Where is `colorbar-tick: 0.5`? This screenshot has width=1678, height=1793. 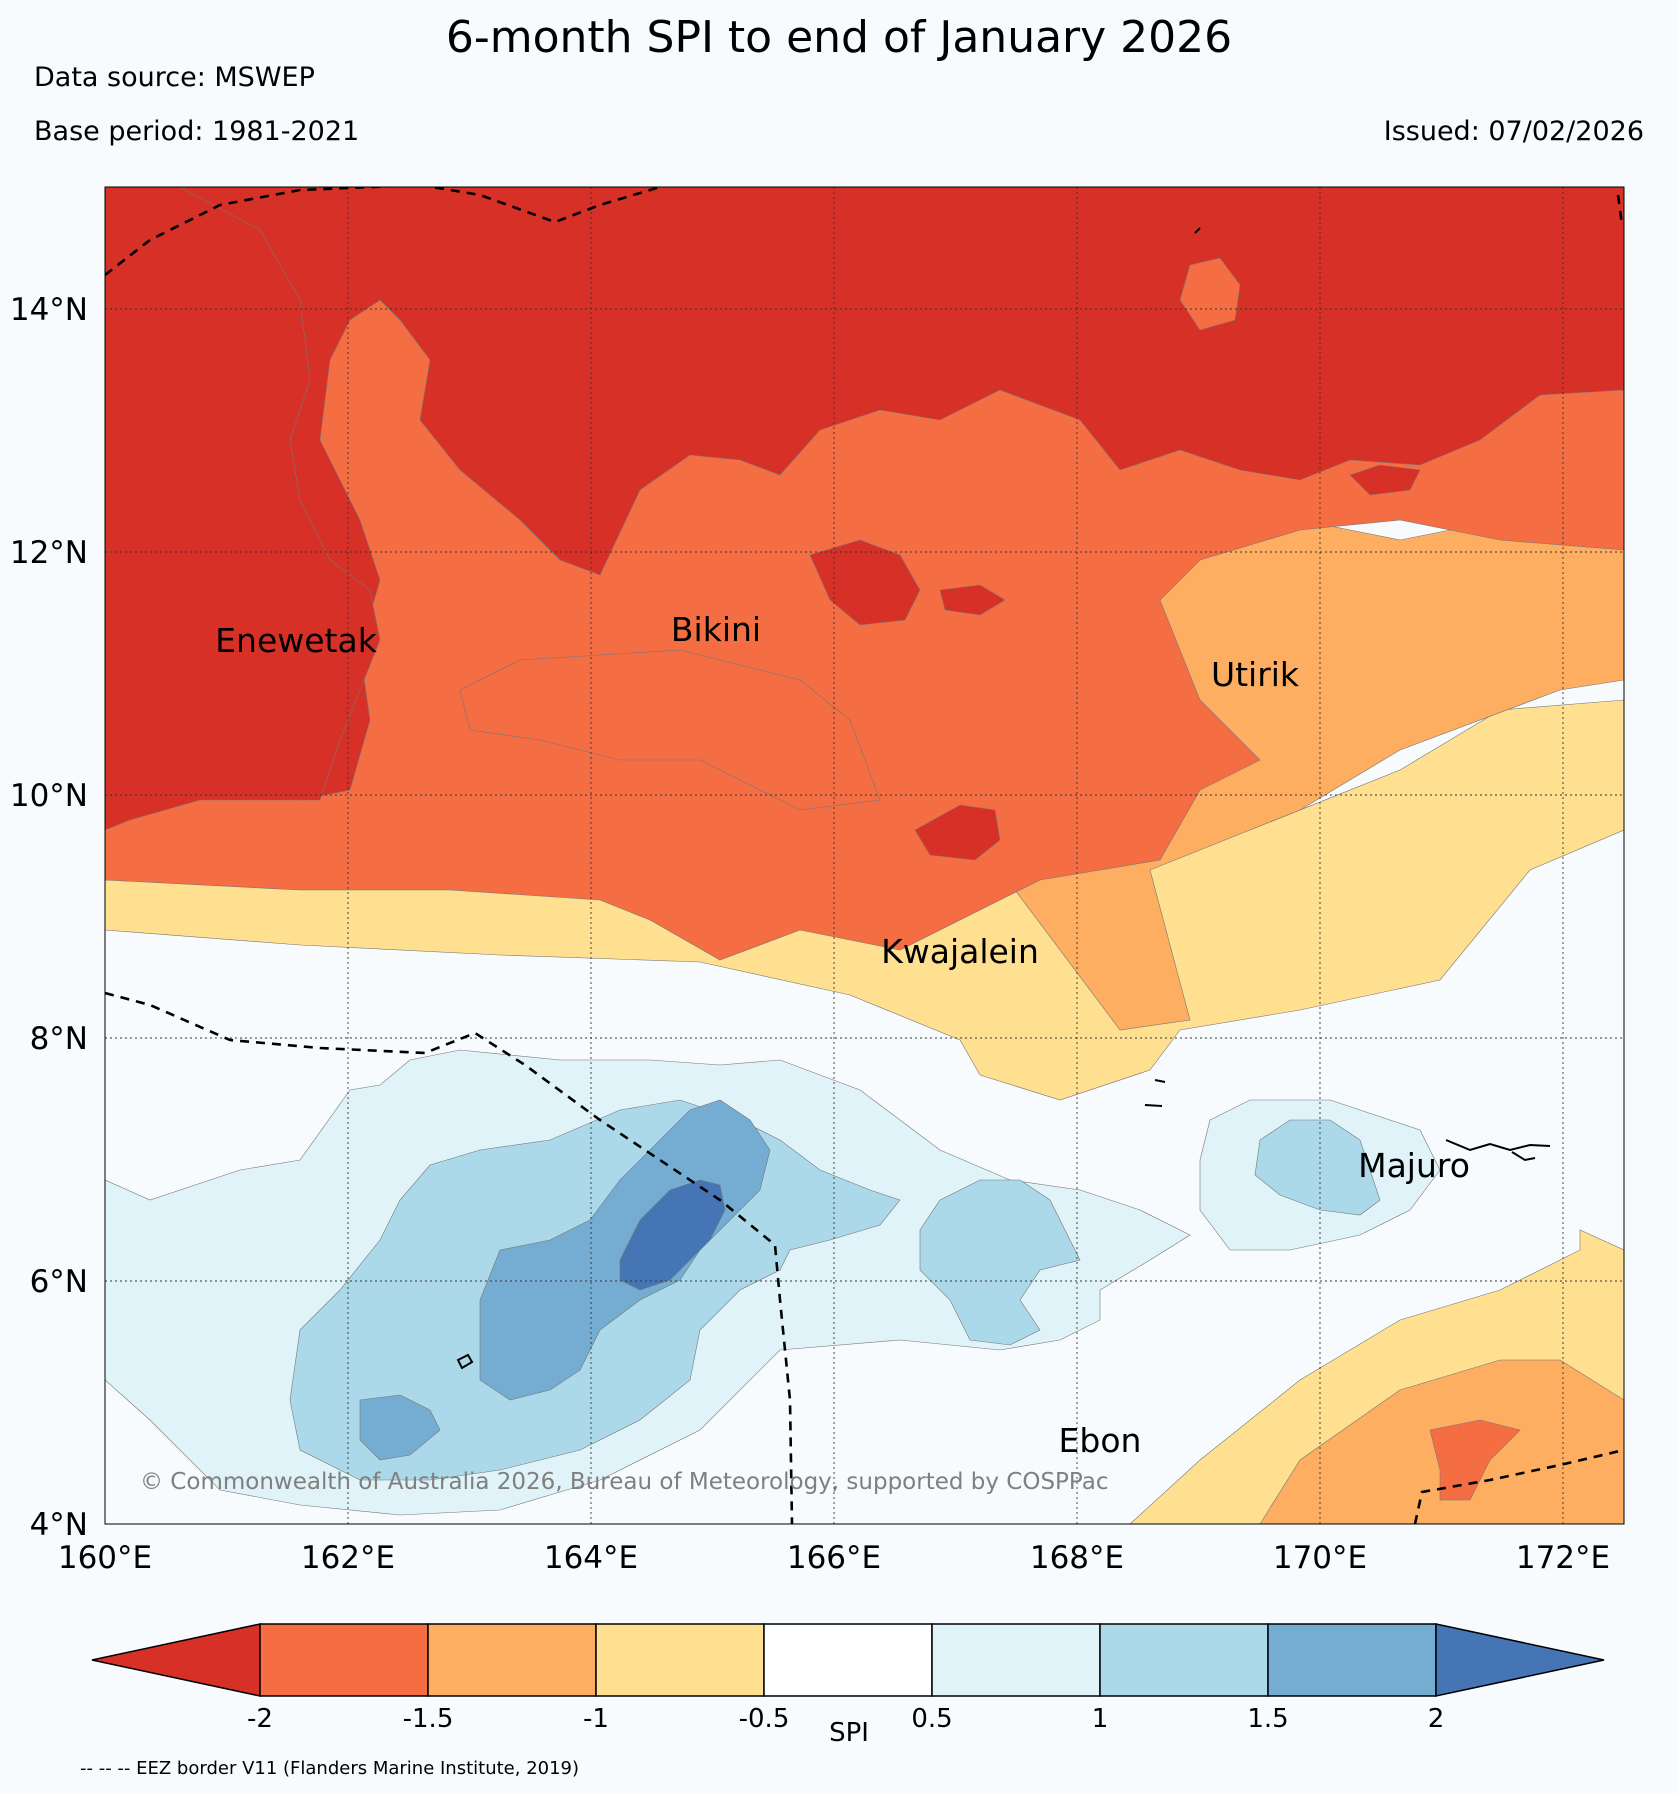
colorbar-tick: 0.5 is located at coordinates (931, 1719).